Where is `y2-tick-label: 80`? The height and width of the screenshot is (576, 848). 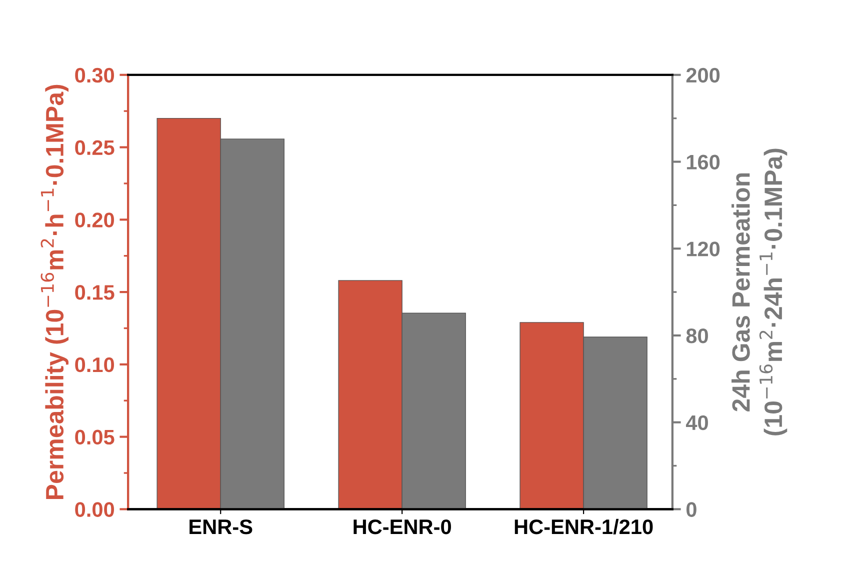 y2-tick-label: 80 is located at coordinates (697, 336).